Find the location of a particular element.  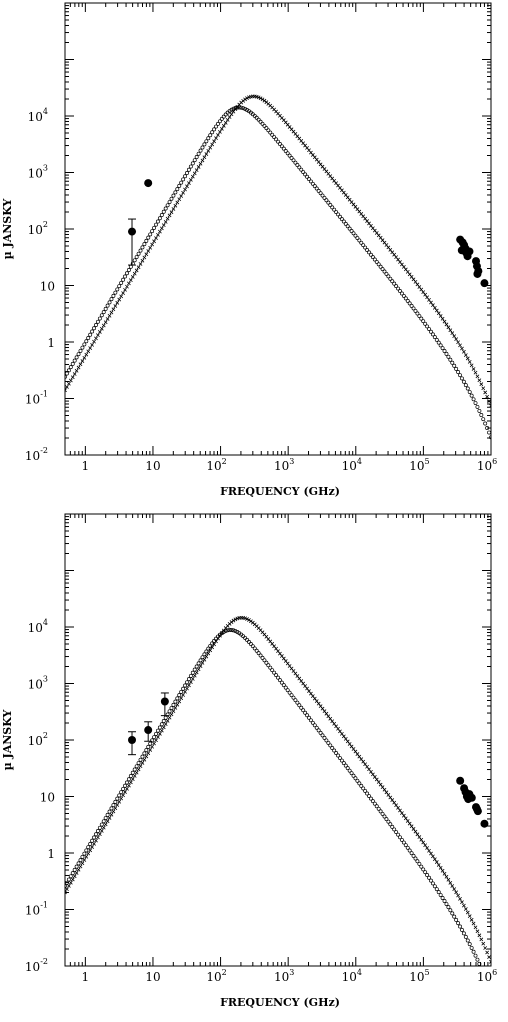

y-tick-label: 10² is located at coordinates (38, 739).